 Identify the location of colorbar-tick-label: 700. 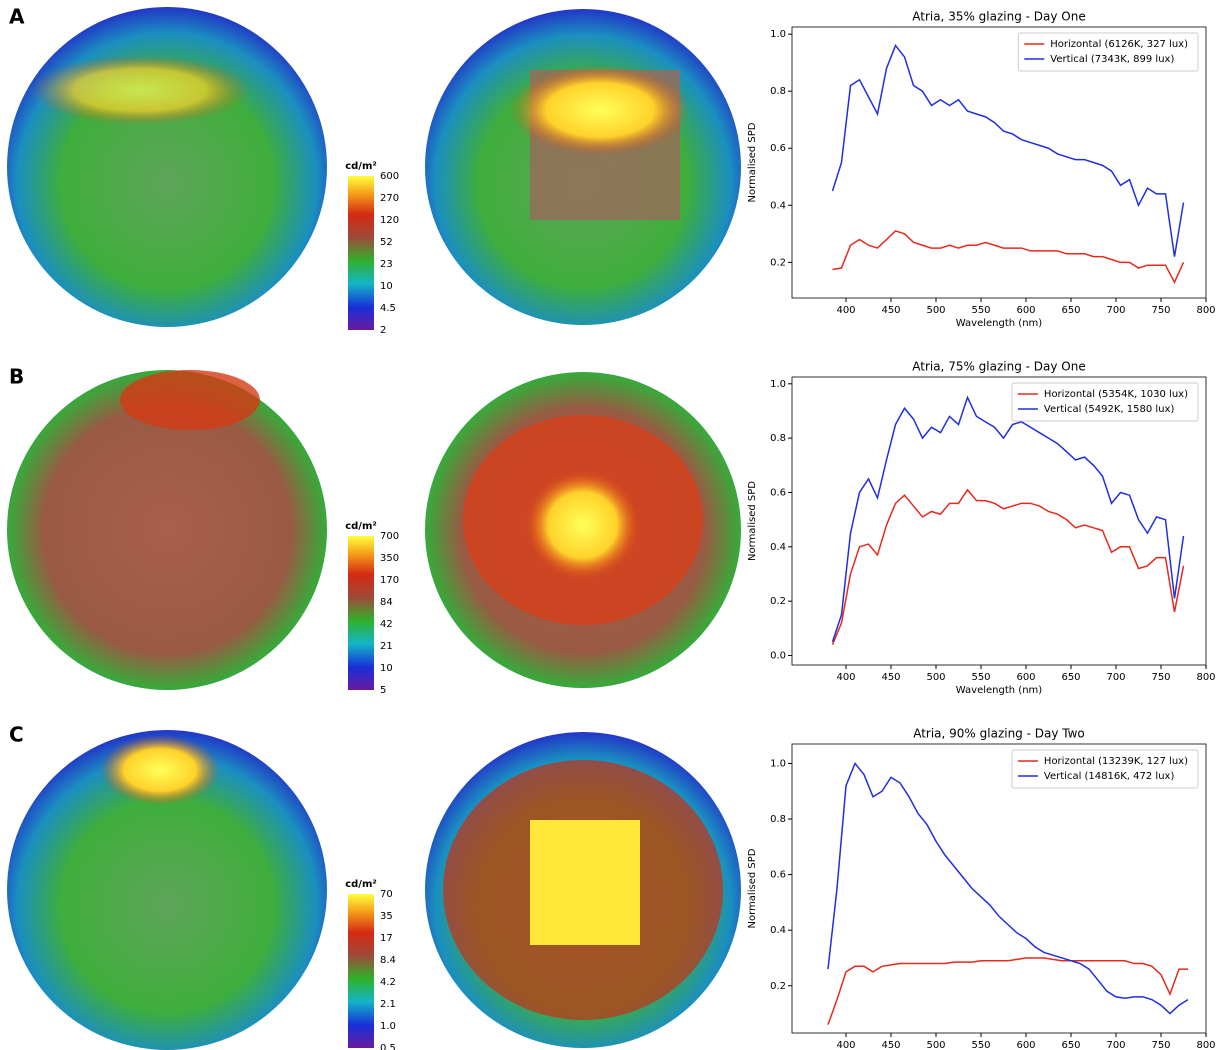
(389, 536).